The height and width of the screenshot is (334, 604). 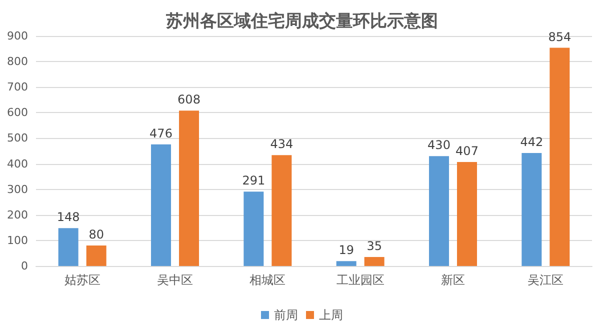 What do you see at coordinates (254, 181) in the screenshot?
I see `data-label: 291` at bounding box center [254, 181].